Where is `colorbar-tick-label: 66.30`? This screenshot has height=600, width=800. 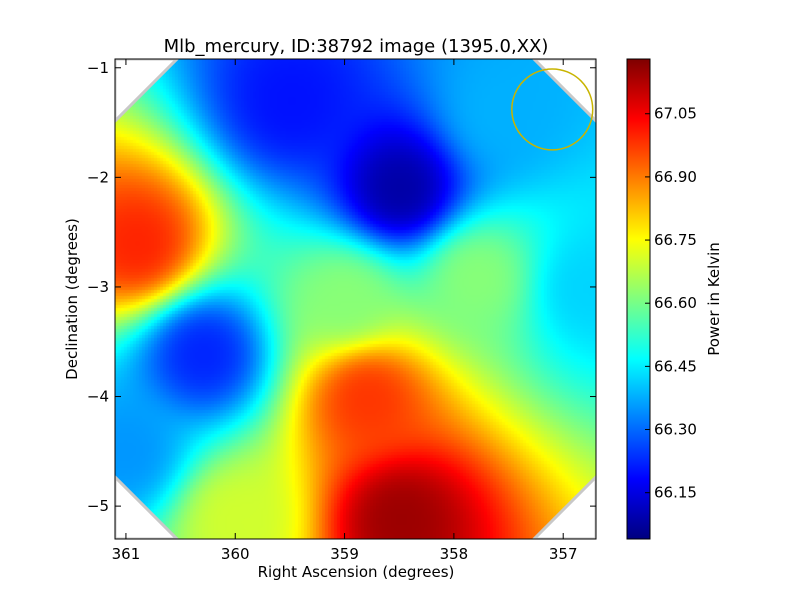 colorbar-tick-label: 66.30 is located at coordinates (675, 430).